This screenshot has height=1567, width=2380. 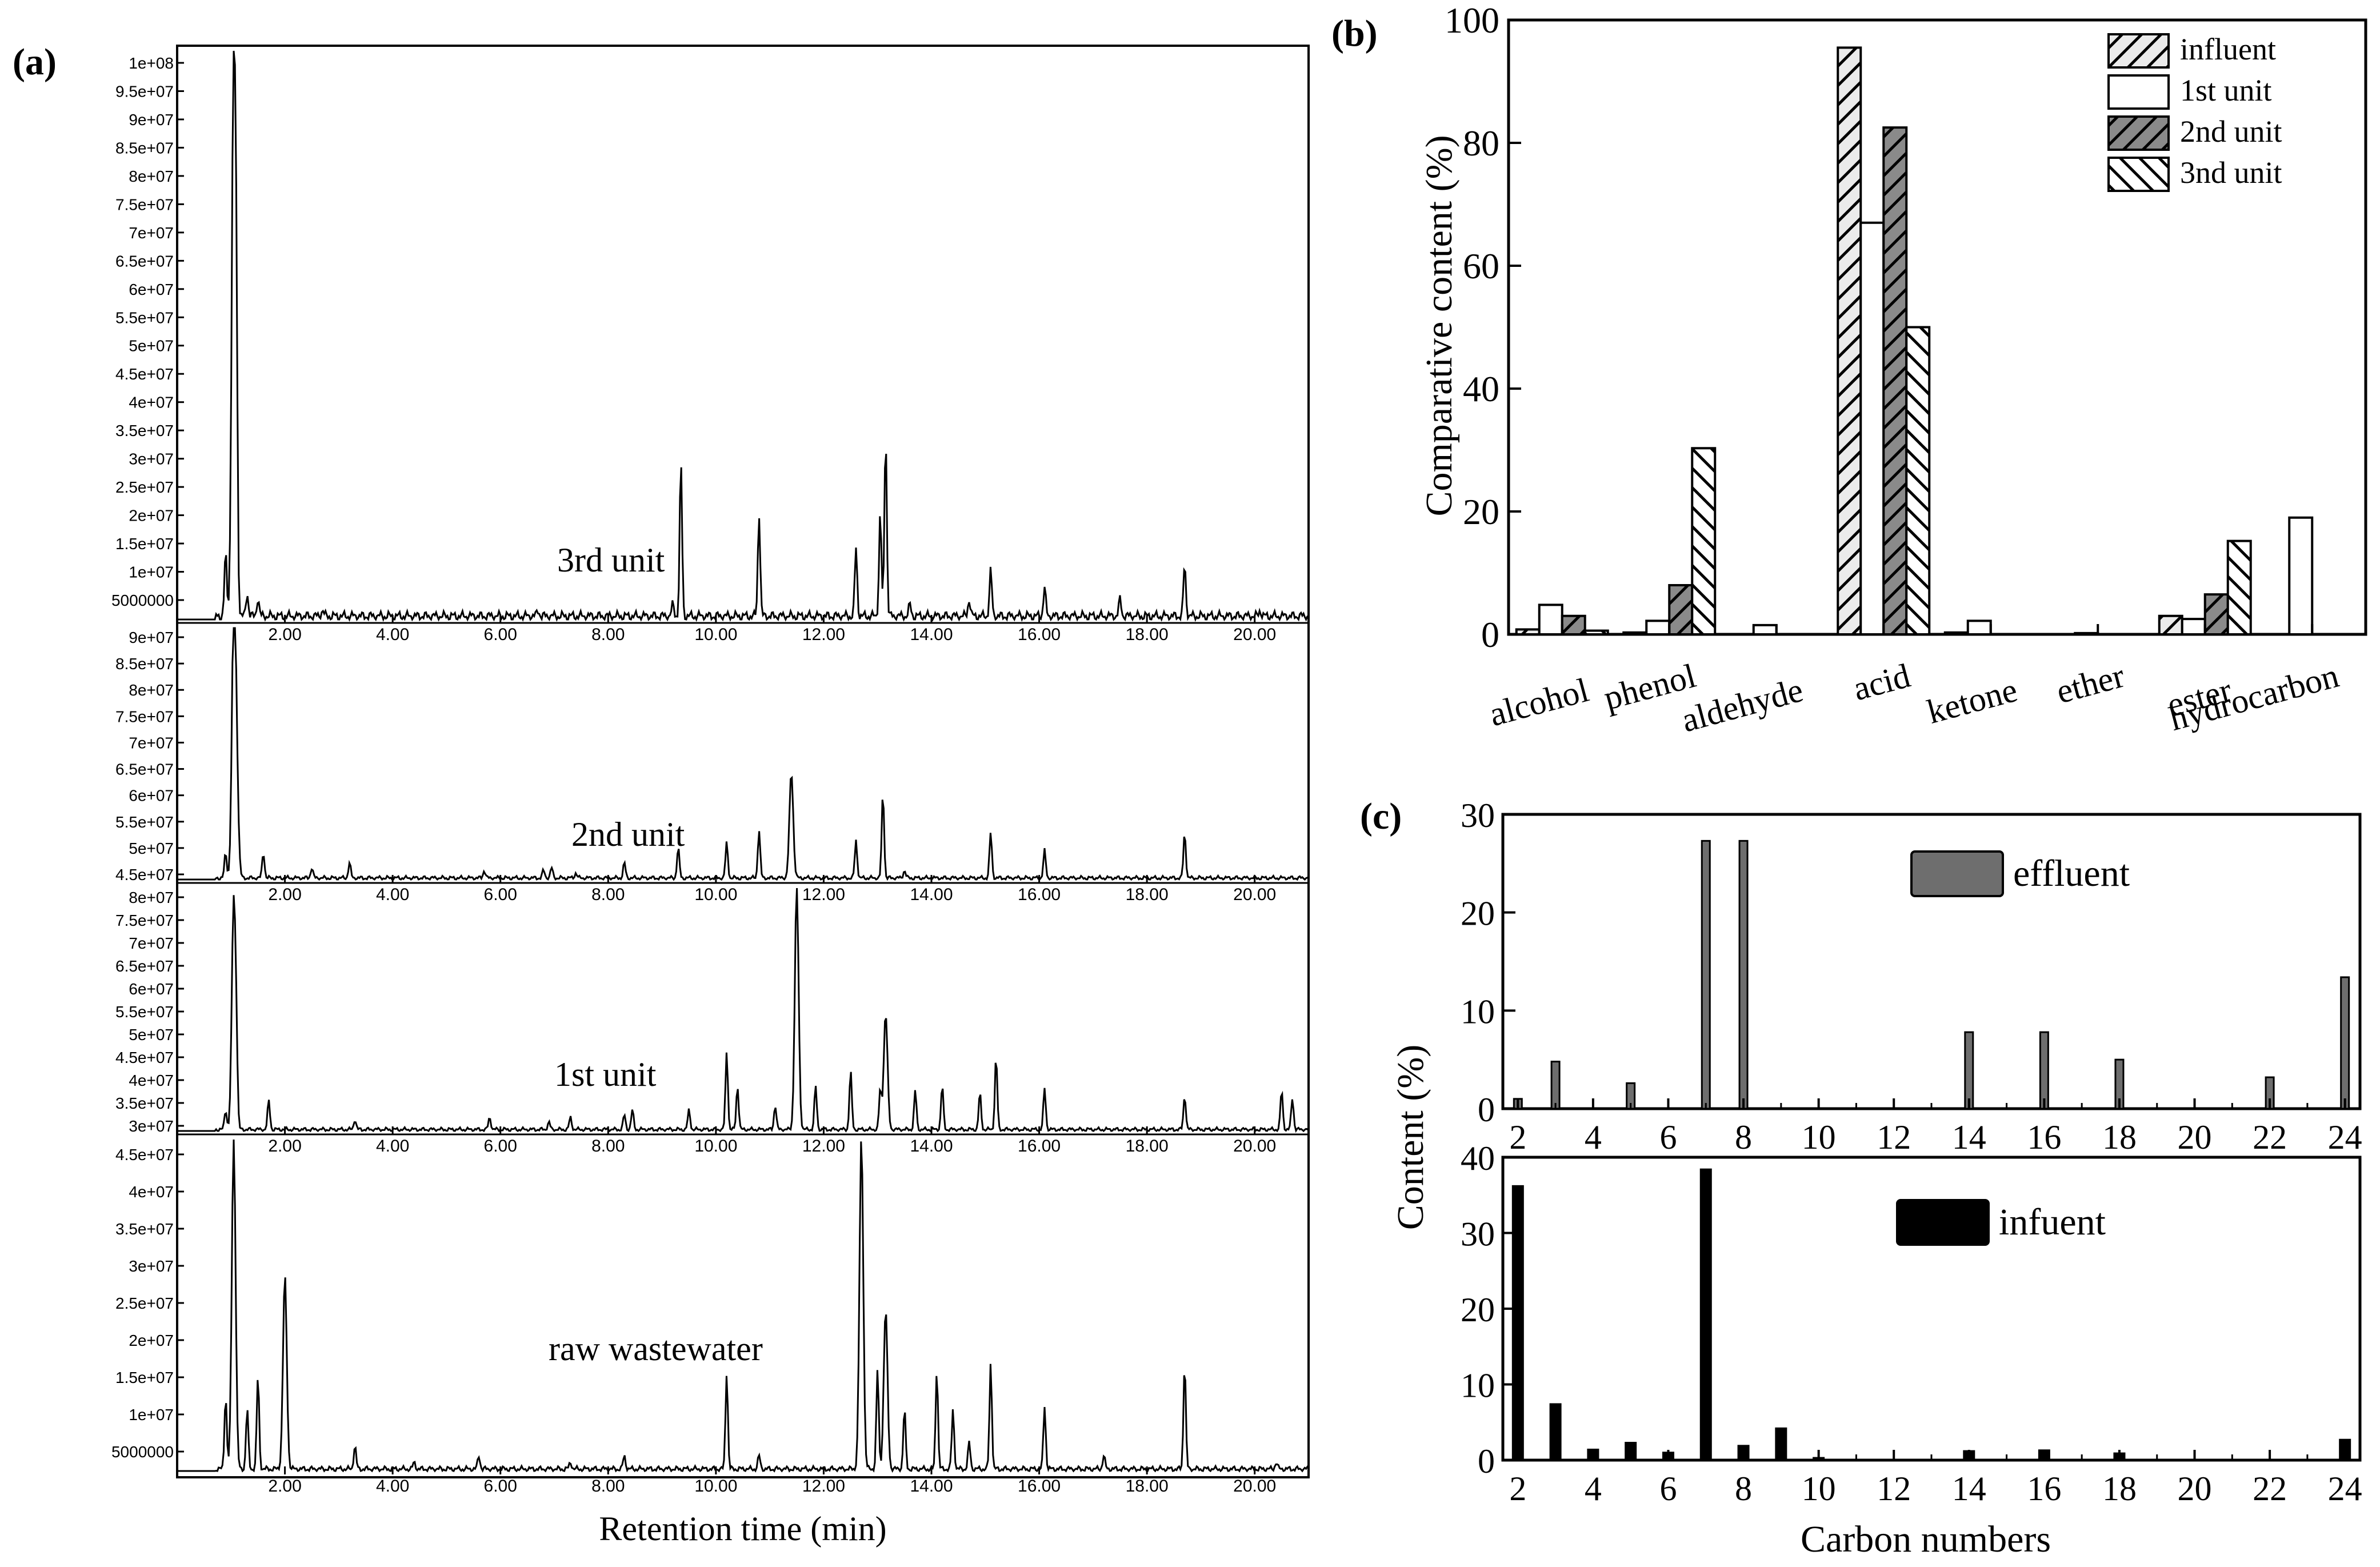 I want to click on panel-b-frame, so click(x=1937, y=327).